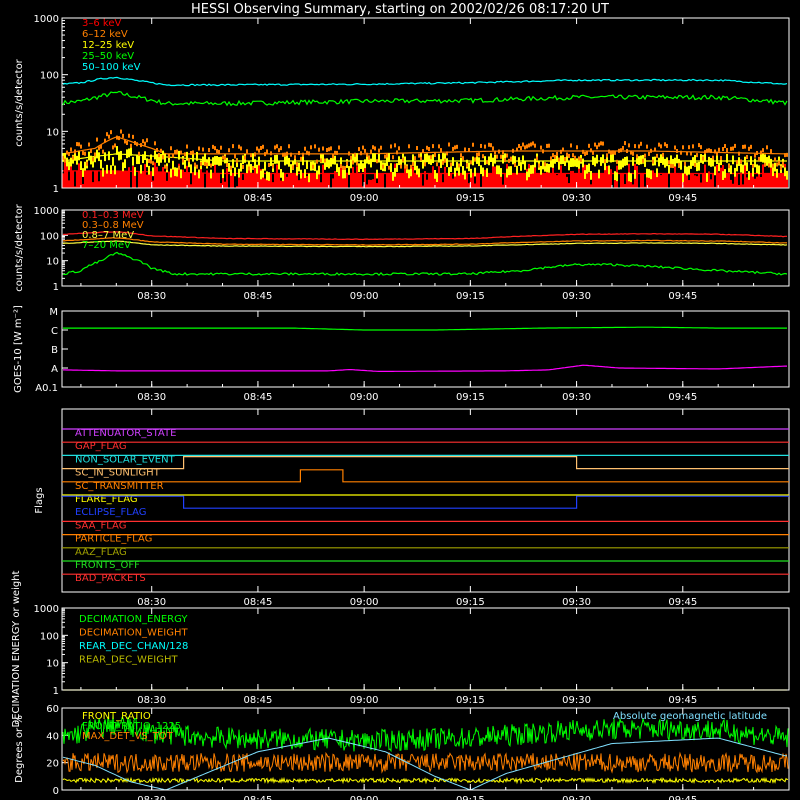 The height and width of the screenshot is (800, 800). Describe the element at coordinates (52, 262) in the screenshot. I see `gamma-ytick-label: 10` at that location.